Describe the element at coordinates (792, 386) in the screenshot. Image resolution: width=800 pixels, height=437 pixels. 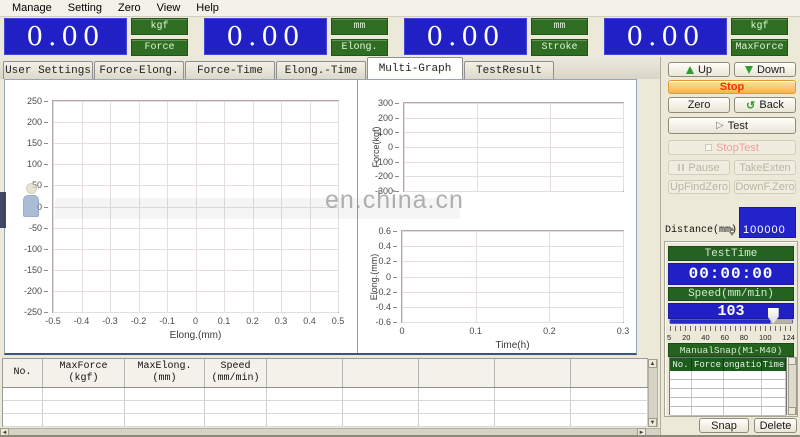
I see `snap-scrollbar` at that location.